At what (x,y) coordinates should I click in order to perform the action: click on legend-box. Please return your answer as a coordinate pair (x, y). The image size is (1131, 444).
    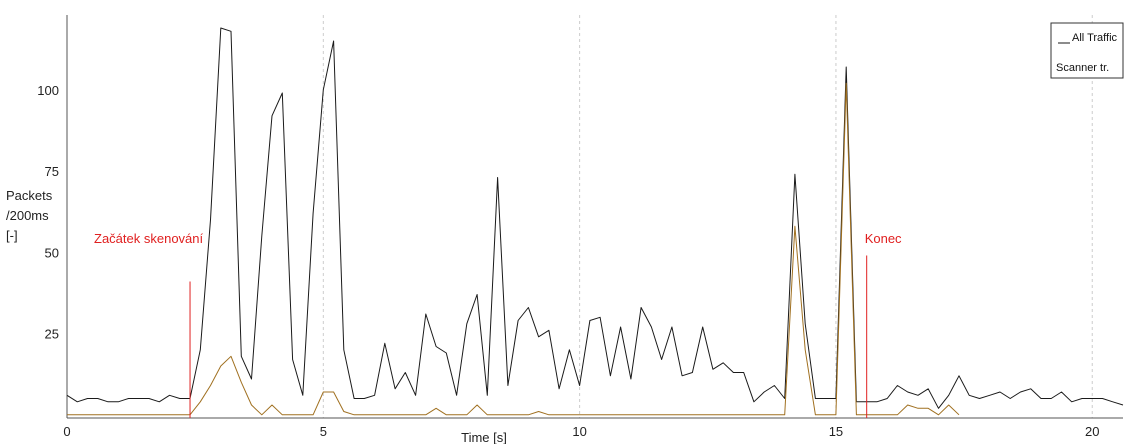
    Looking at the image, I should click on (1087, 50).